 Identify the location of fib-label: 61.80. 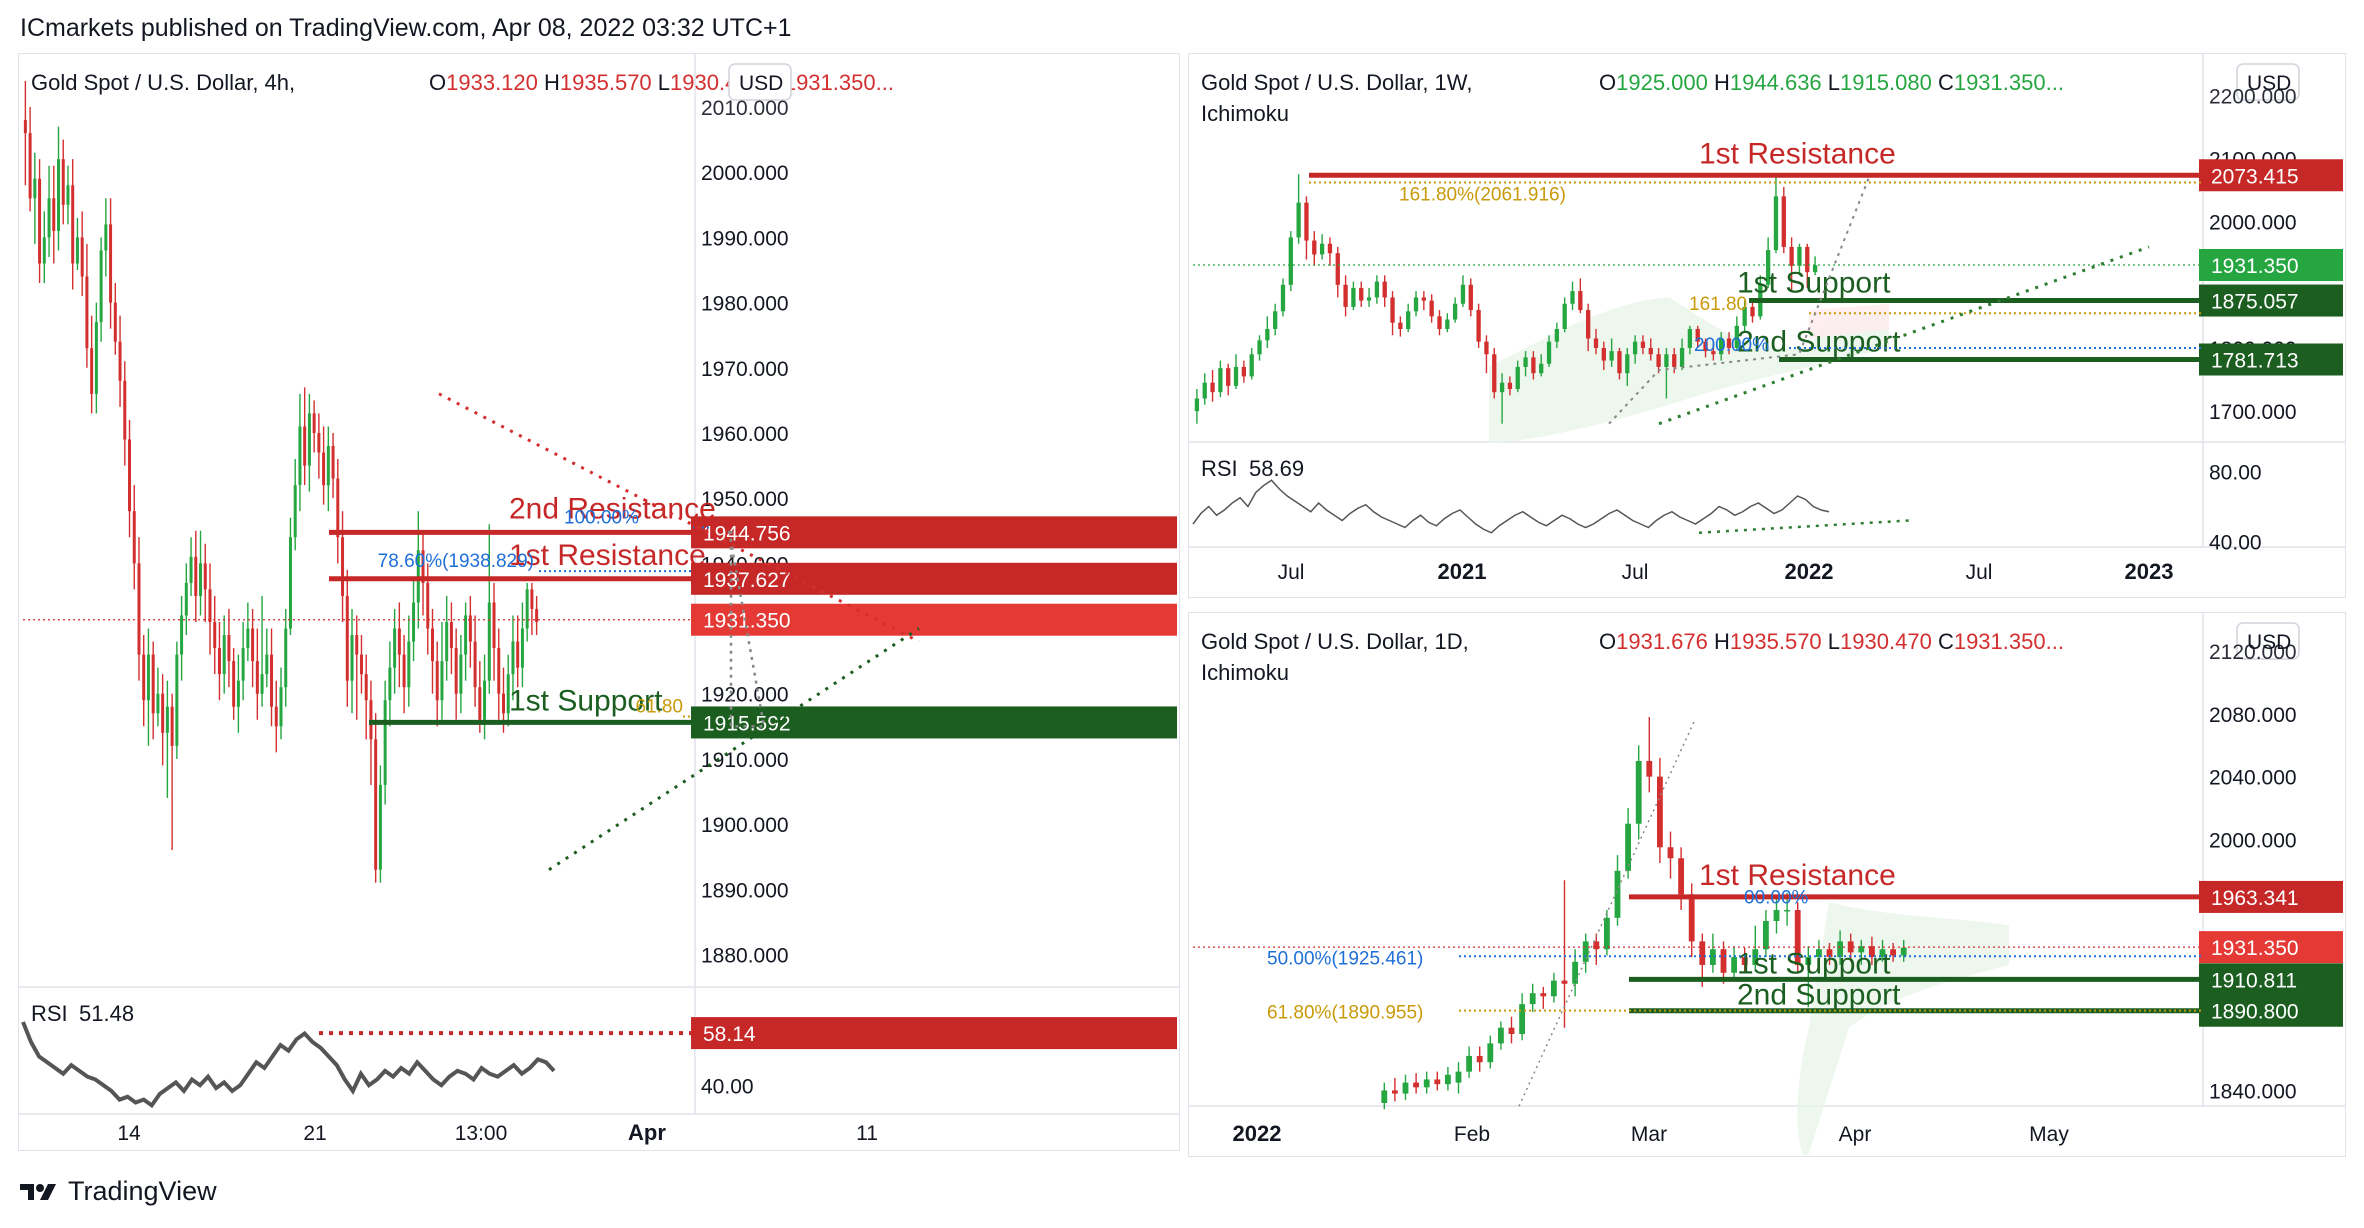
(659, 707).